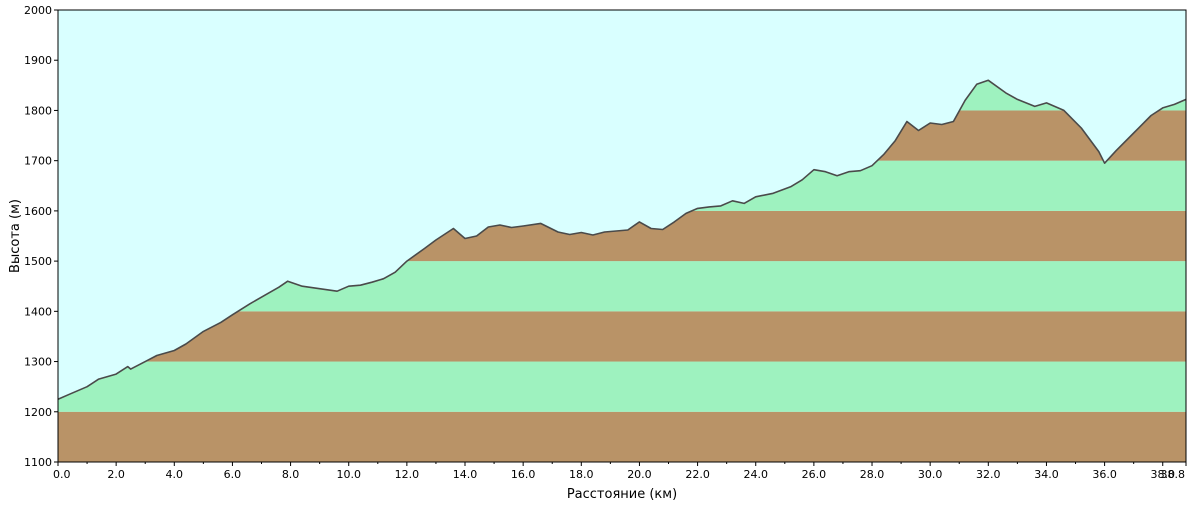 This screenshot has width=1187, height=507. What do you see at coordinates (38, 110) in the screenshot?
I see `y-tick-label: 1800` at bounding box center [38, 110].